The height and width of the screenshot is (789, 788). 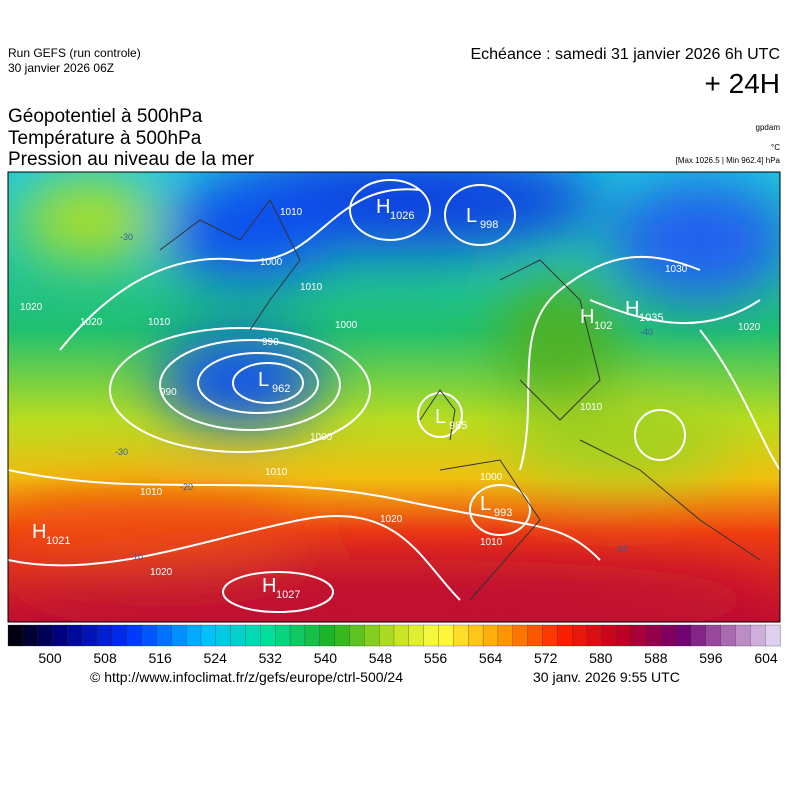 I want to click on colorbar-label: 508, so click(x=105, y=658).